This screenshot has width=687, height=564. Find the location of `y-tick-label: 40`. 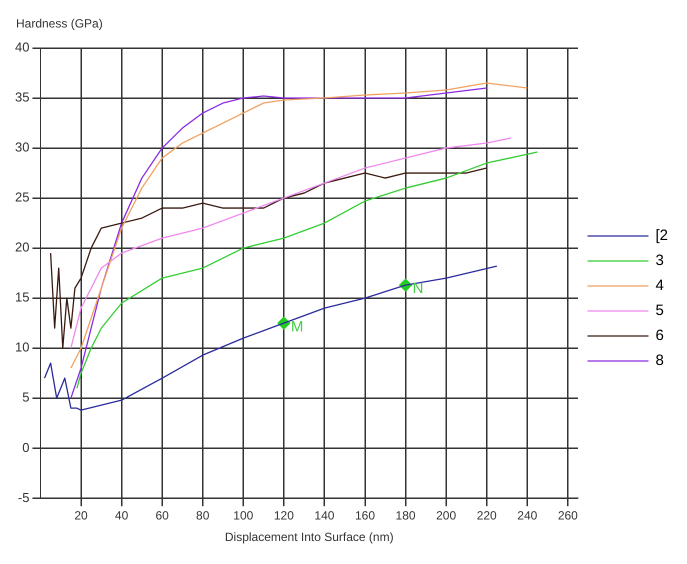

y-tick-label: 40 is located at coordinates (22, 47).